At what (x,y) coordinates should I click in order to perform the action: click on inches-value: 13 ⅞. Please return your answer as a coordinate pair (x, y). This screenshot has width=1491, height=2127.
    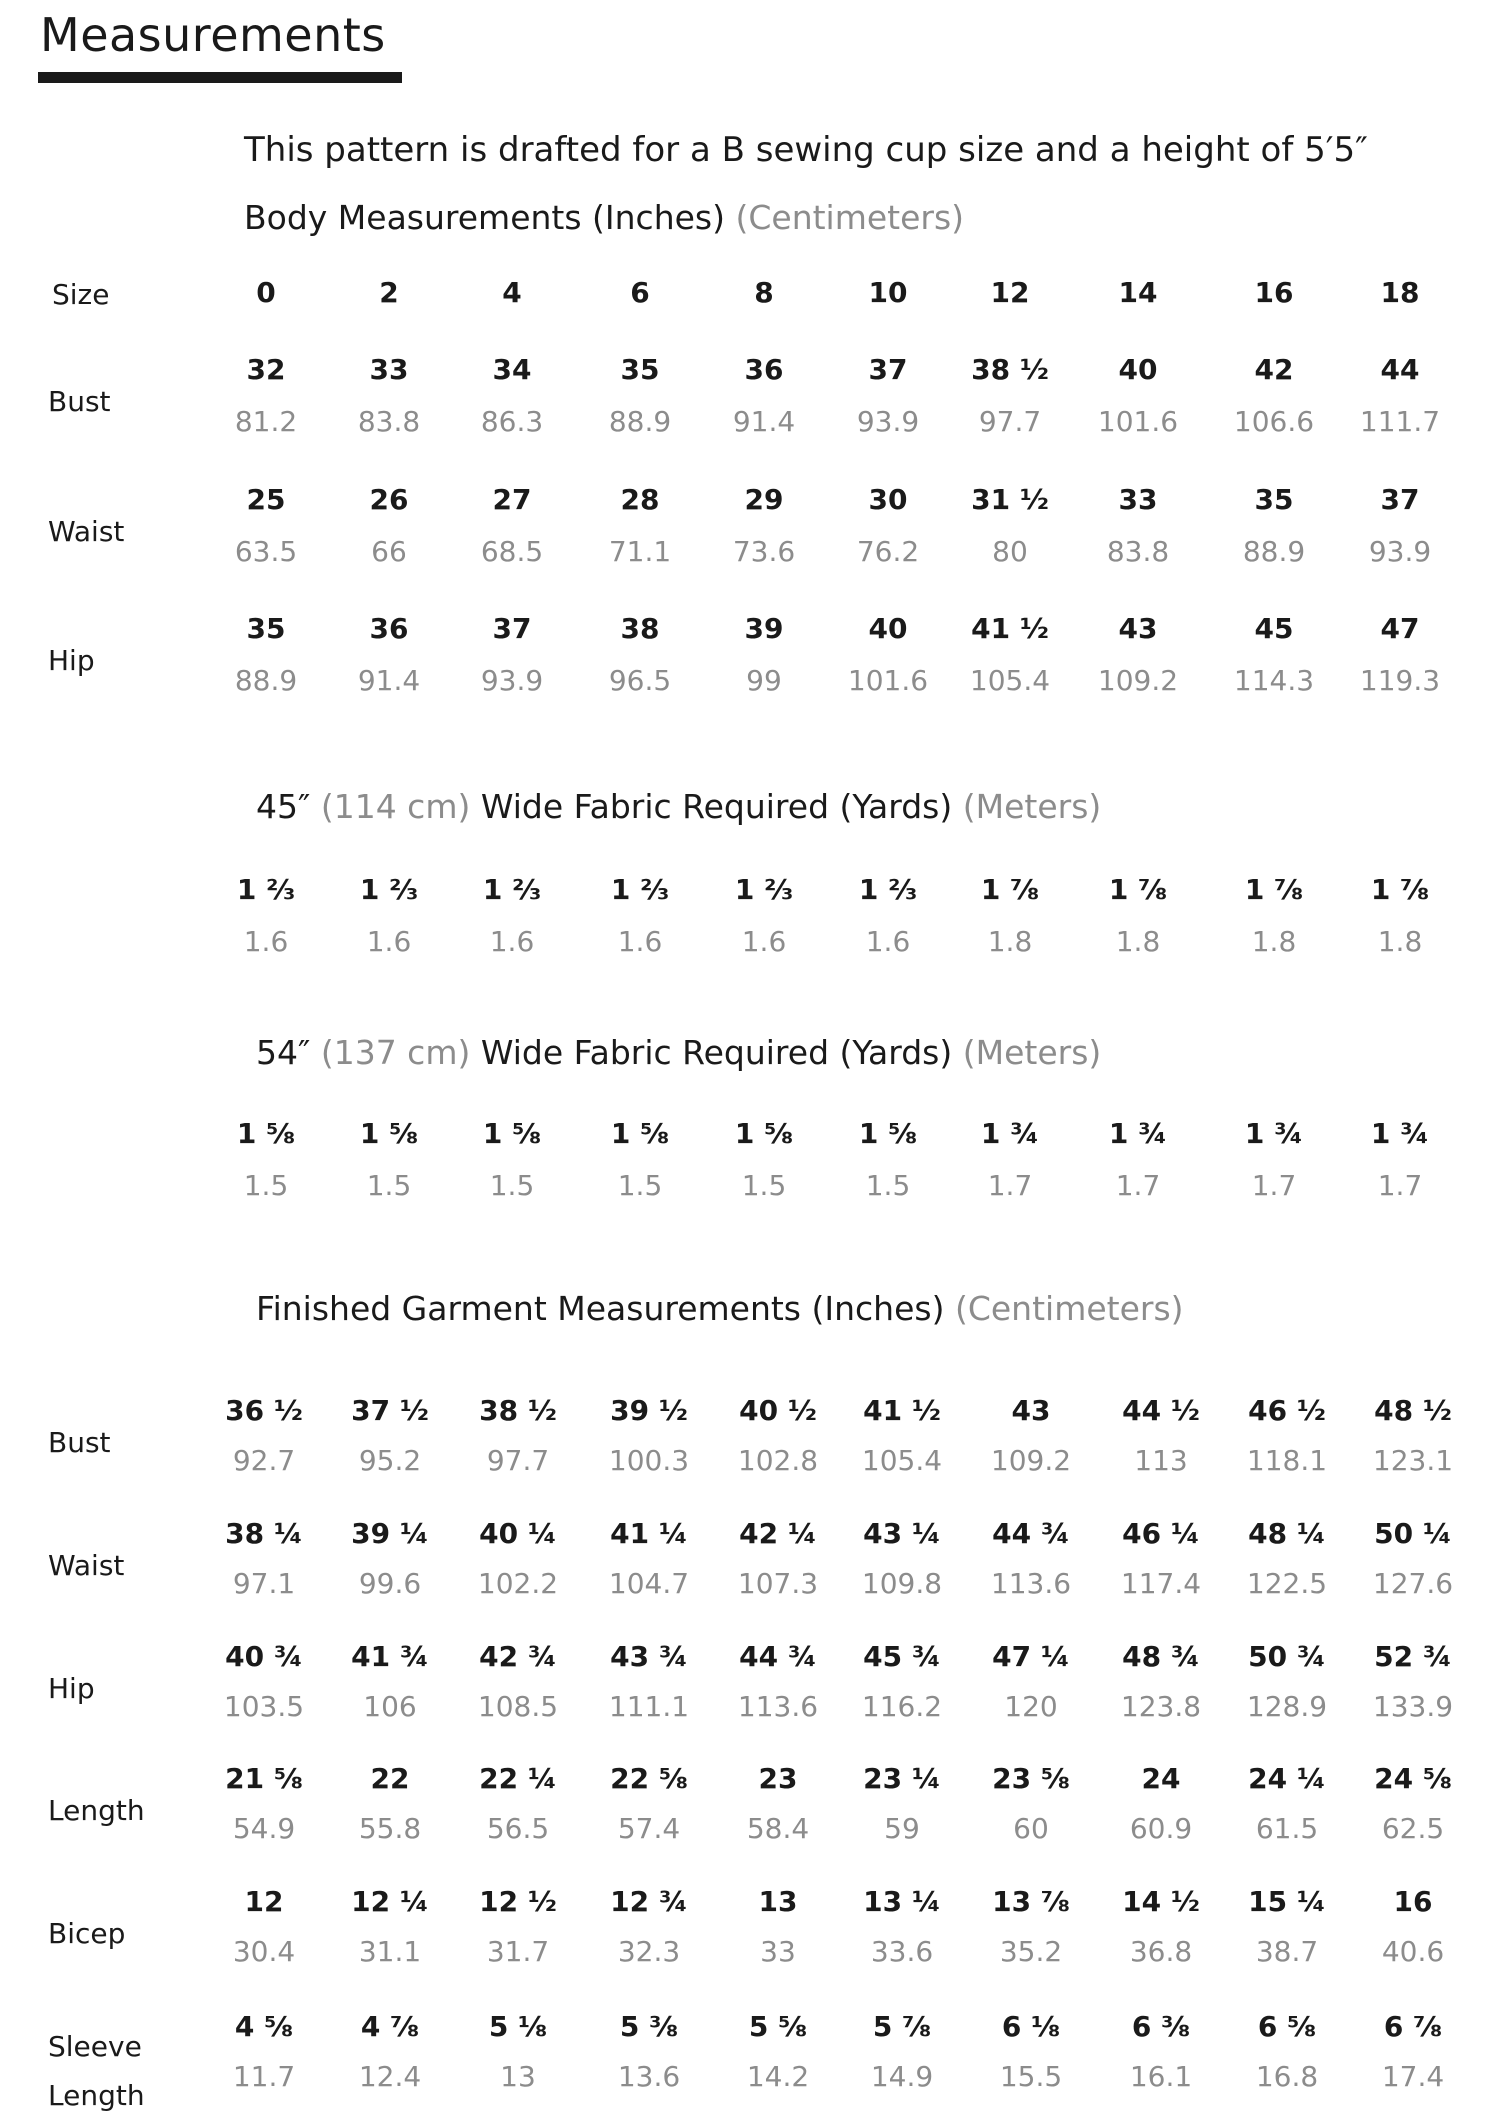
    Looking at the image, I should click on (1031, 1901).